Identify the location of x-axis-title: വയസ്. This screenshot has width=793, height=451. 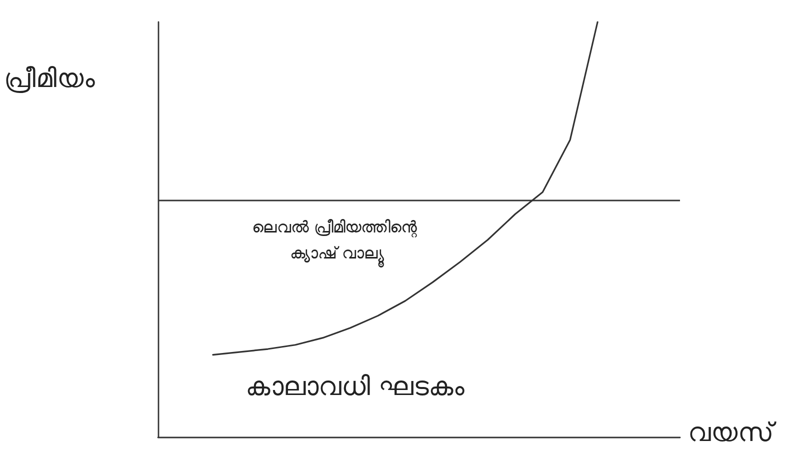
(732, 433).